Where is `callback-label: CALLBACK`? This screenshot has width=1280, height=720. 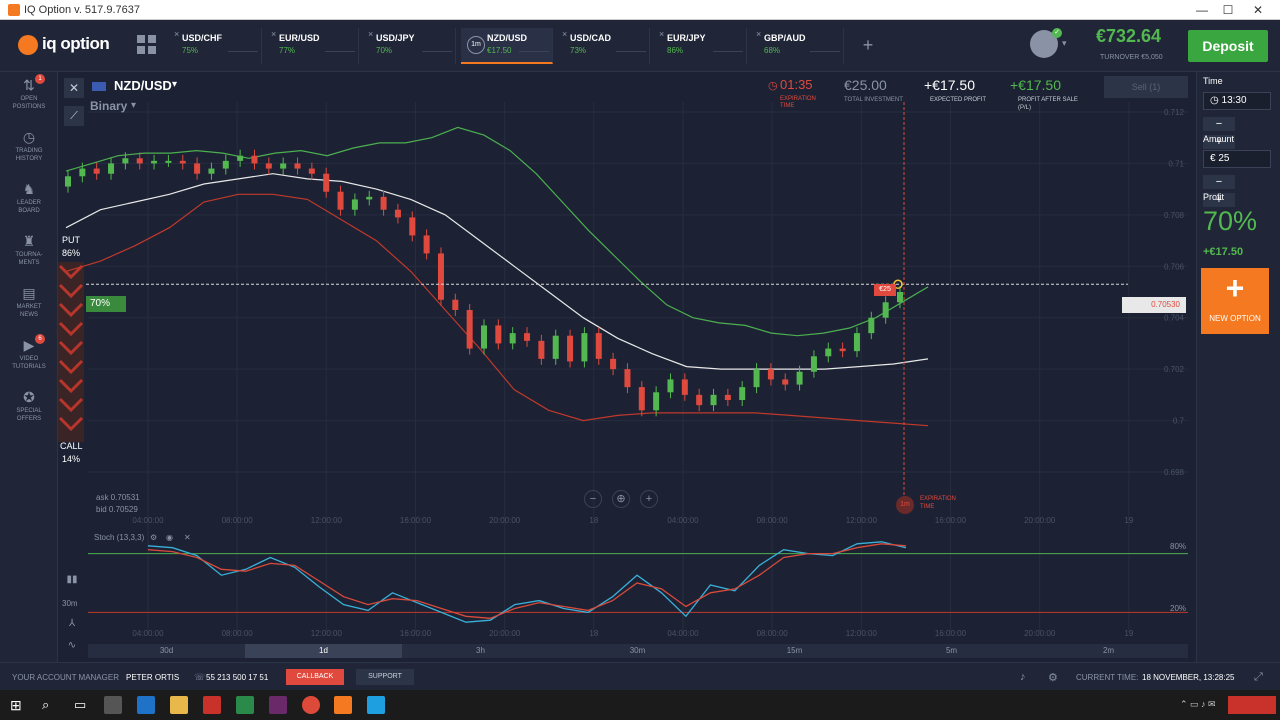
callback-label: CALLBACK is located at coordinates (315, 676).